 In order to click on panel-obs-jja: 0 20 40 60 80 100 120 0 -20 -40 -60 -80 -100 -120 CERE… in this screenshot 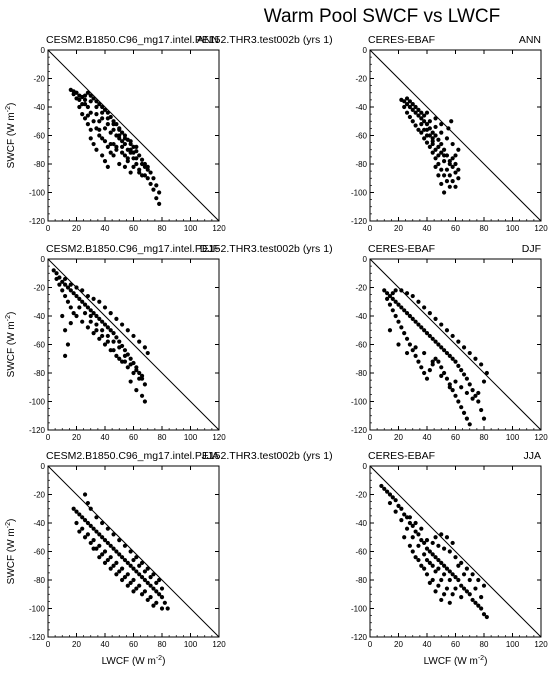, I will do `click(449, 558)`.